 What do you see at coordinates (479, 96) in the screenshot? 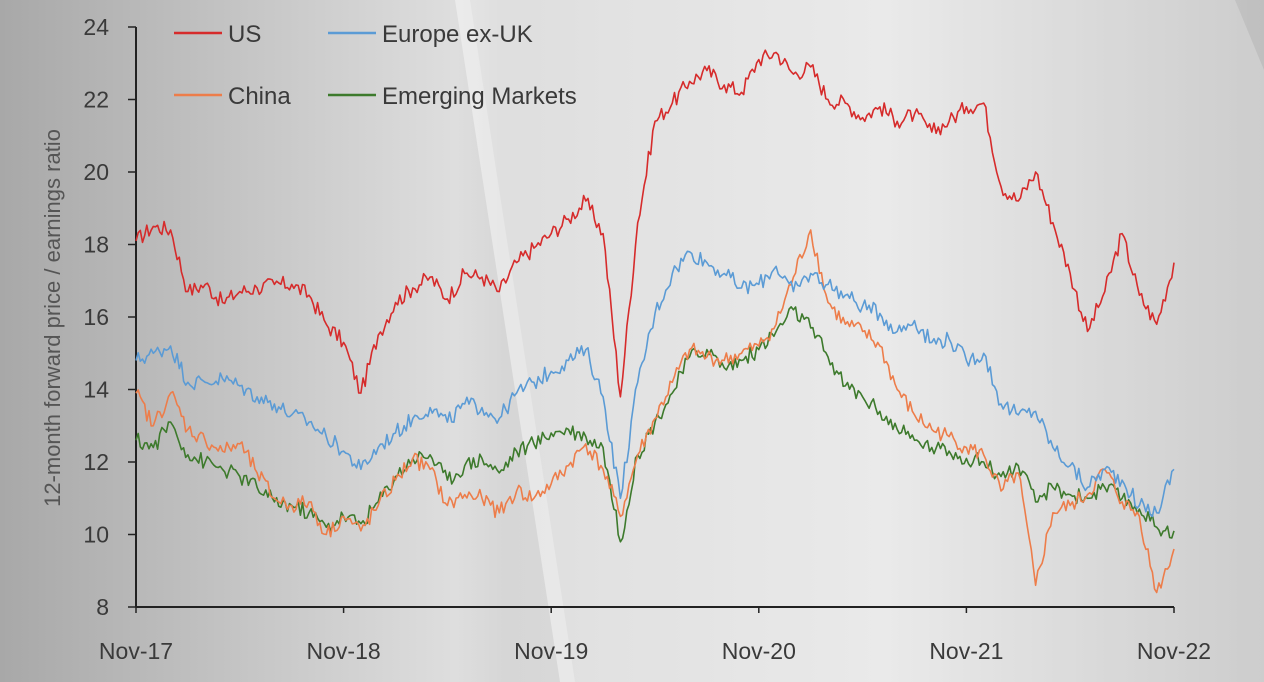
I see `legend-label-emerging-markets: Emerging Markets` at bounding box center [479, 96].